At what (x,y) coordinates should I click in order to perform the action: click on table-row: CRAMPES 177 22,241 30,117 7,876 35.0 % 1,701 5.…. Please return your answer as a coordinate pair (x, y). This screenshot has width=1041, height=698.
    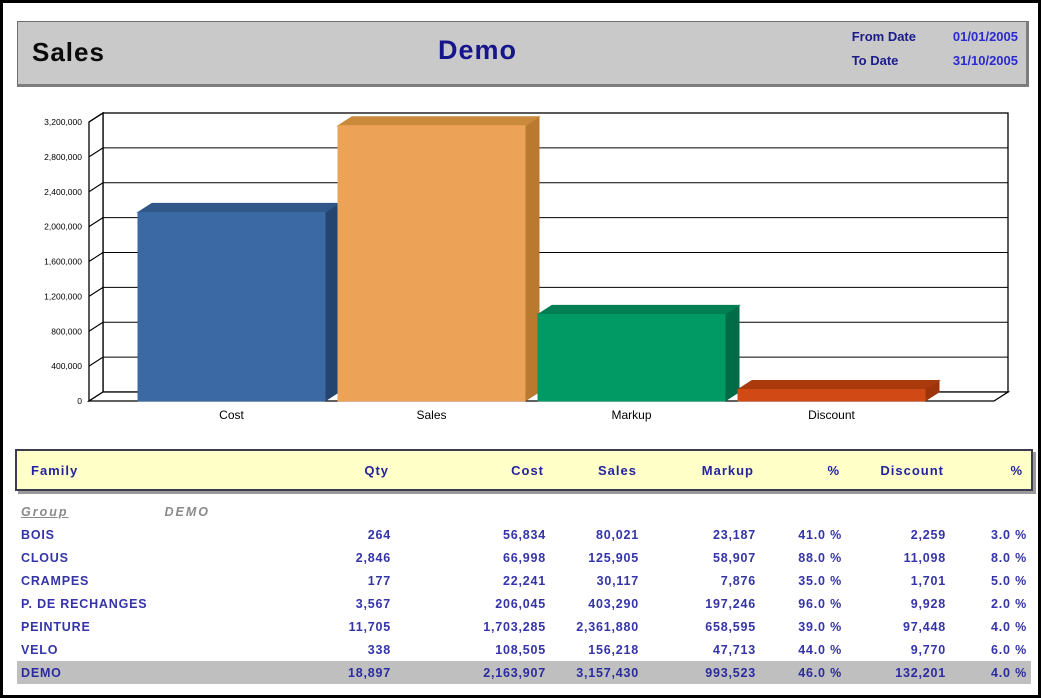
    Looking at the image, I should click on (524, 580).